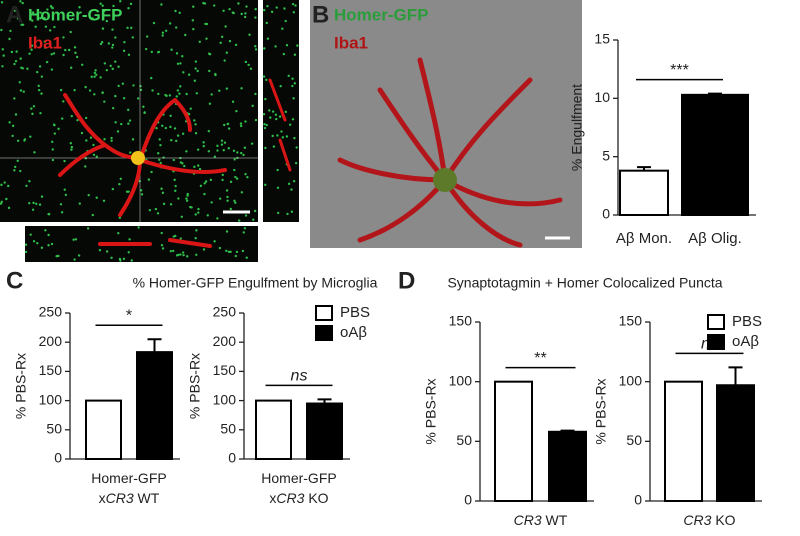  I want to click on panel-letter: B, so click(320, 14).